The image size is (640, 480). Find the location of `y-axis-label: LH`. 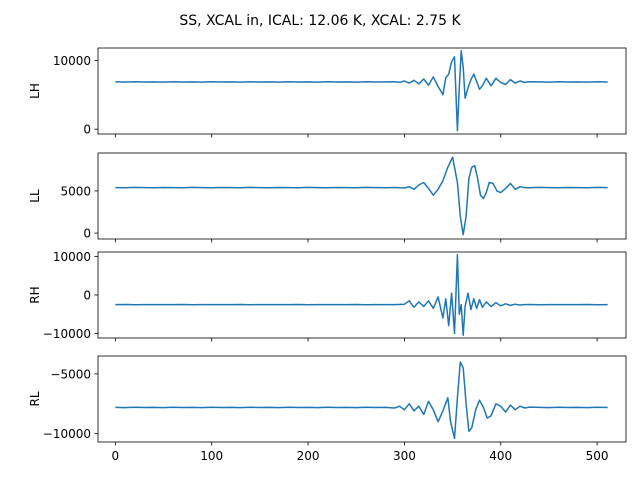

y-axis-label: LH is located at coordinates (35, 91).